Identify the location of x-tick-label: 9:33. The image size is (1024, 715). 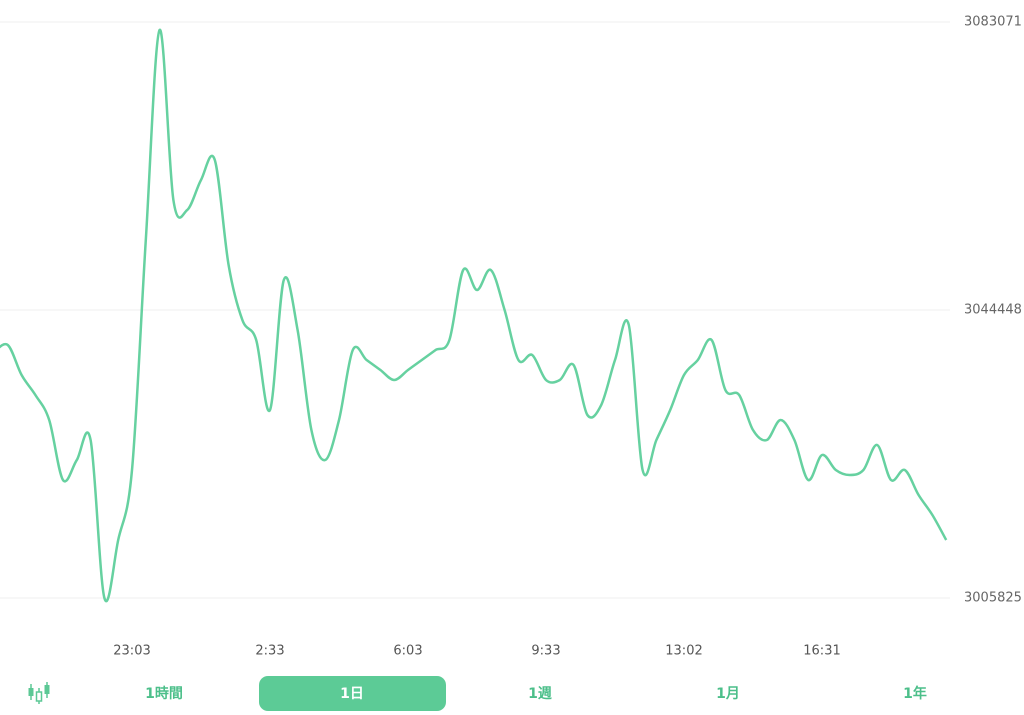
(545, 651).